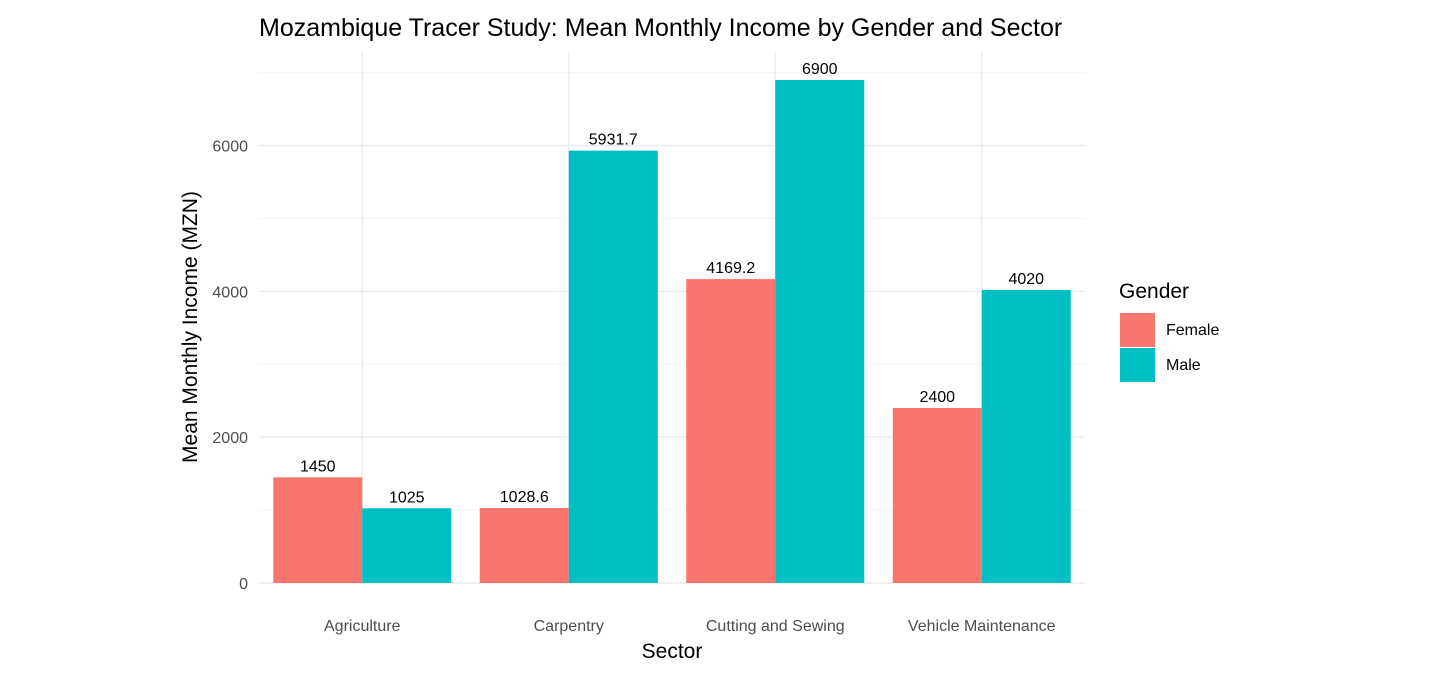 The width and height of the screenshot is (1440, 681). I want to click on data-label: 5931.7, so click(613, 140).